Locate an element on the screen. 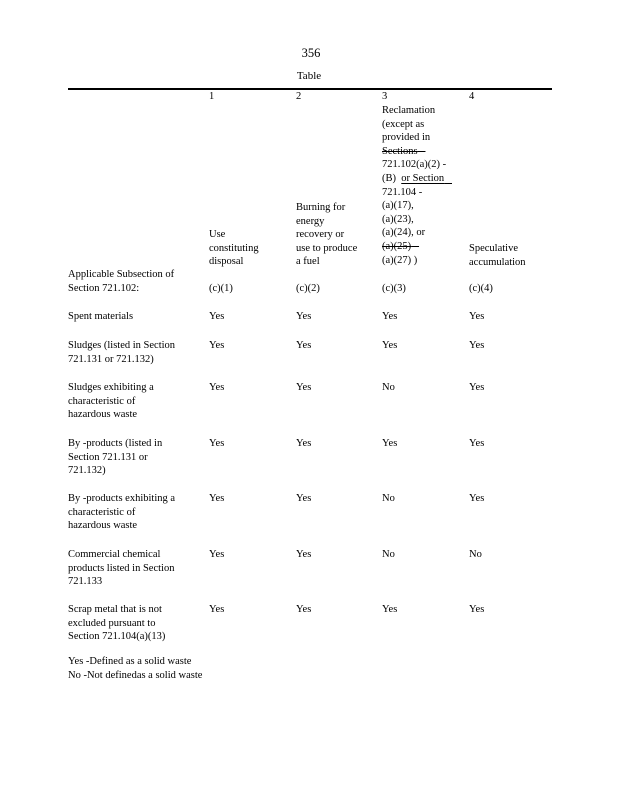 The image size is (618, 800). page-number: 356 is located at coordinates (311, 53).